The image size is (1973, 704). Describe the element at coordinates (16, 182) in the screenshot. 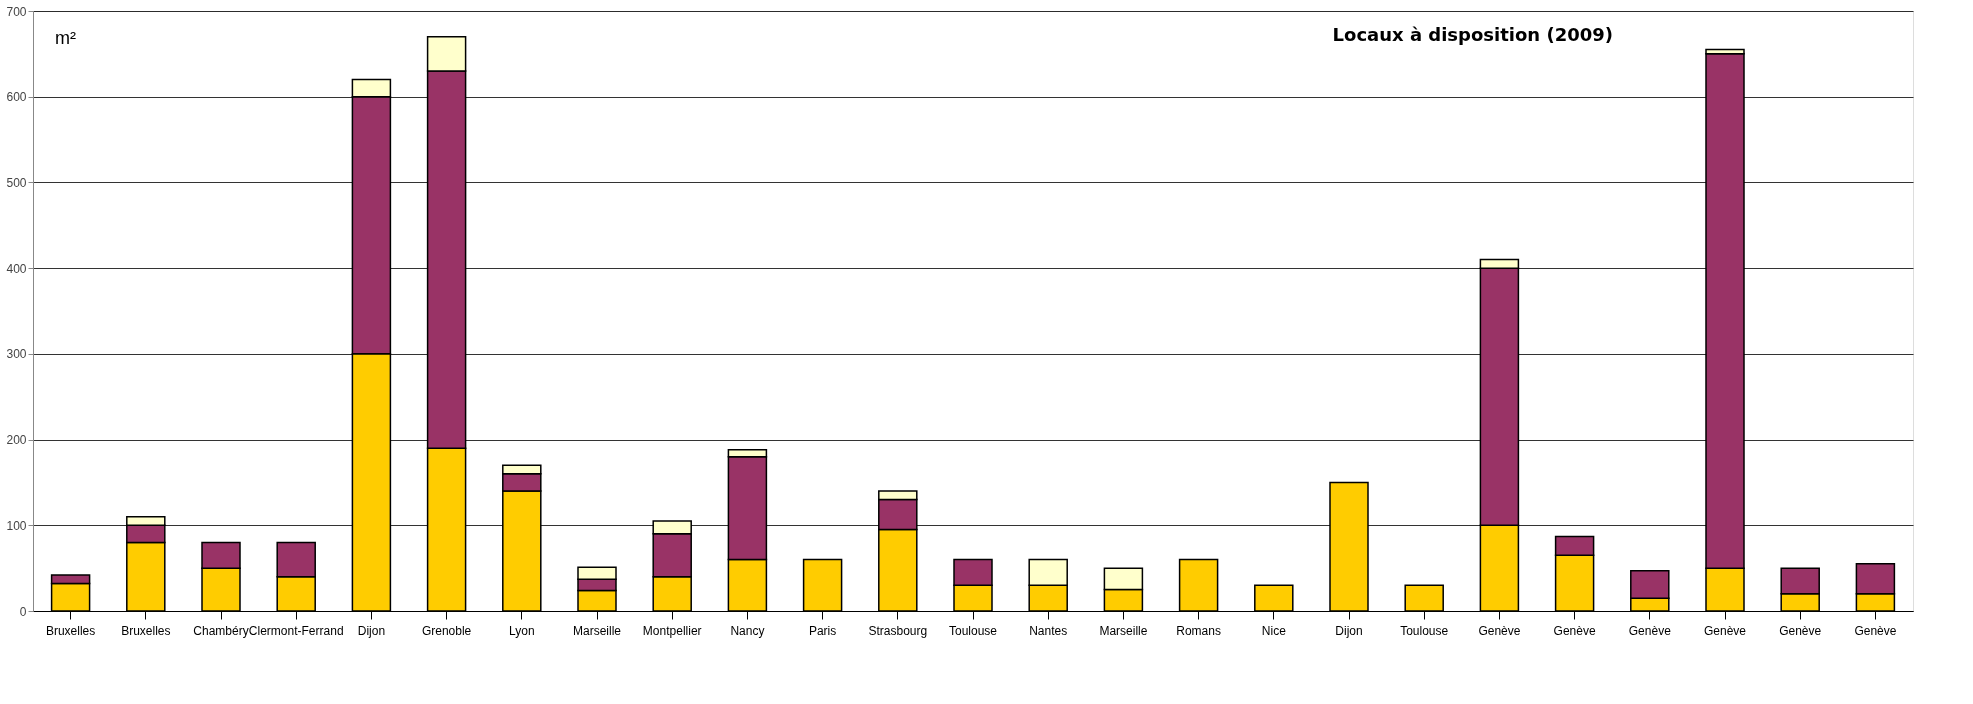

I see `y-tick-label: 500` at that location.